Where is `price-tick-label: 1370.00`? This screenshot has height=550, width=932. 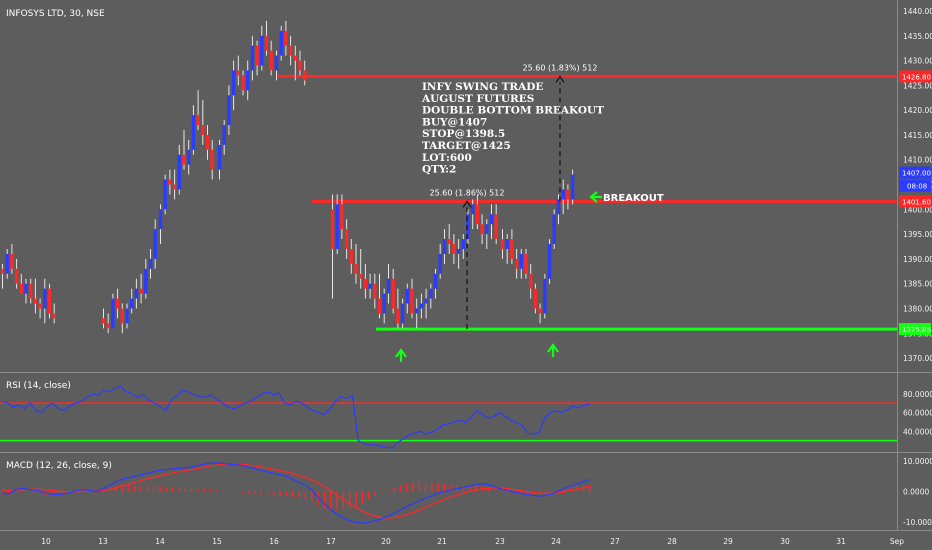
price-tick-label: 1370.00 is located at coordinates (917, 358).